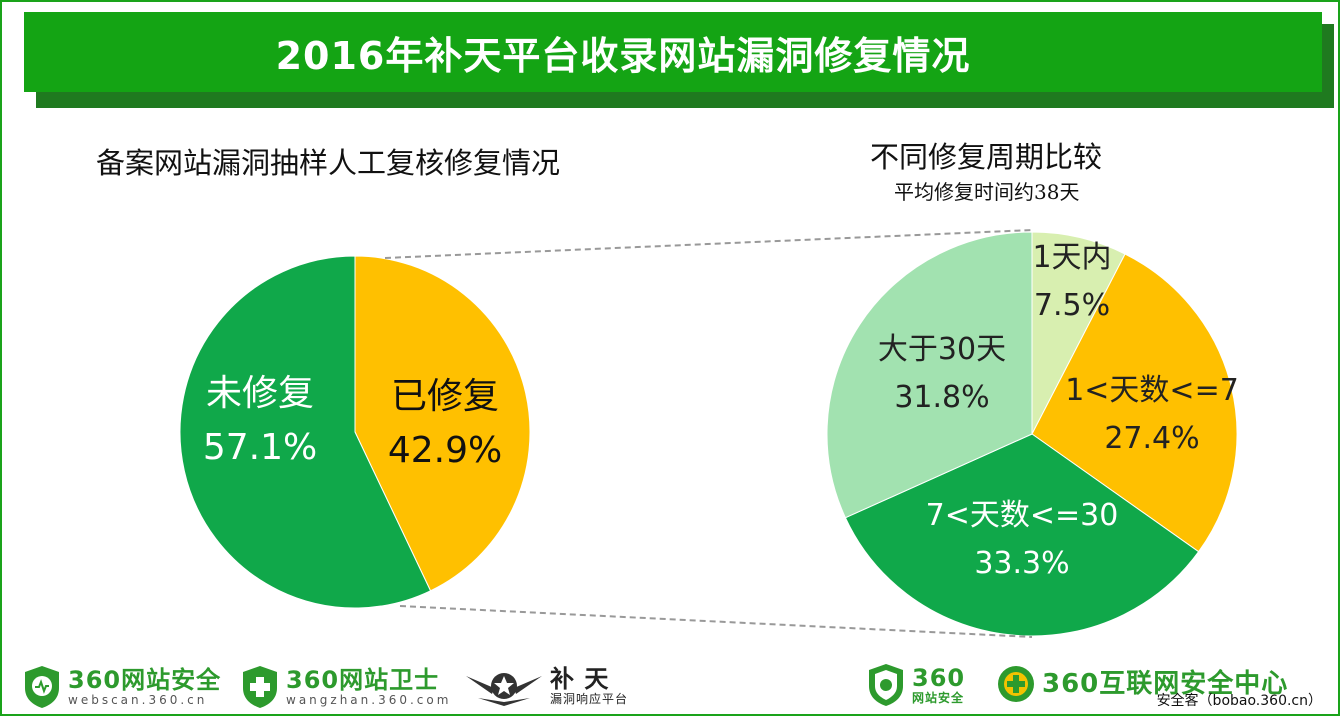 This screenshot has height=720, width=1344. What do you see at coordinates (915, 685) in the screenshot?
I see `wzaq-logo: 360 网站安全` at bounding box center [915, 685].